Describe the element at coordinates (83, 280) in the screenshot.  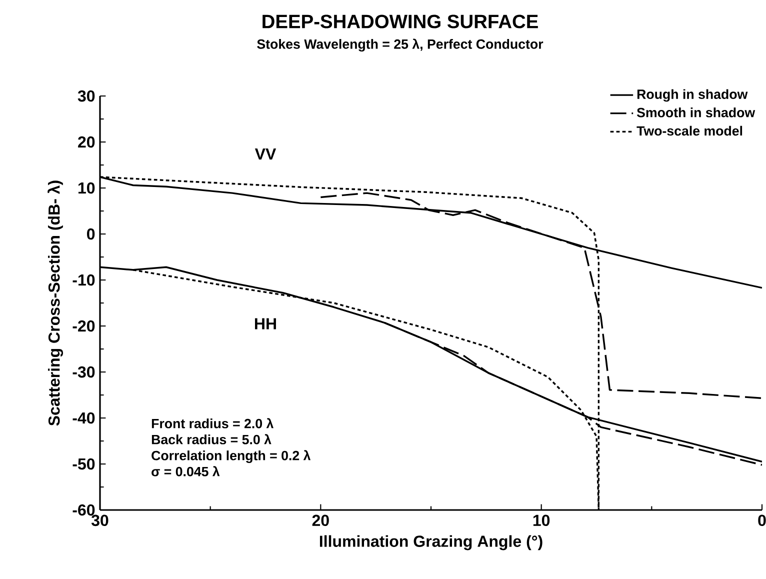
I see `y-tick-label: -10` at that location.